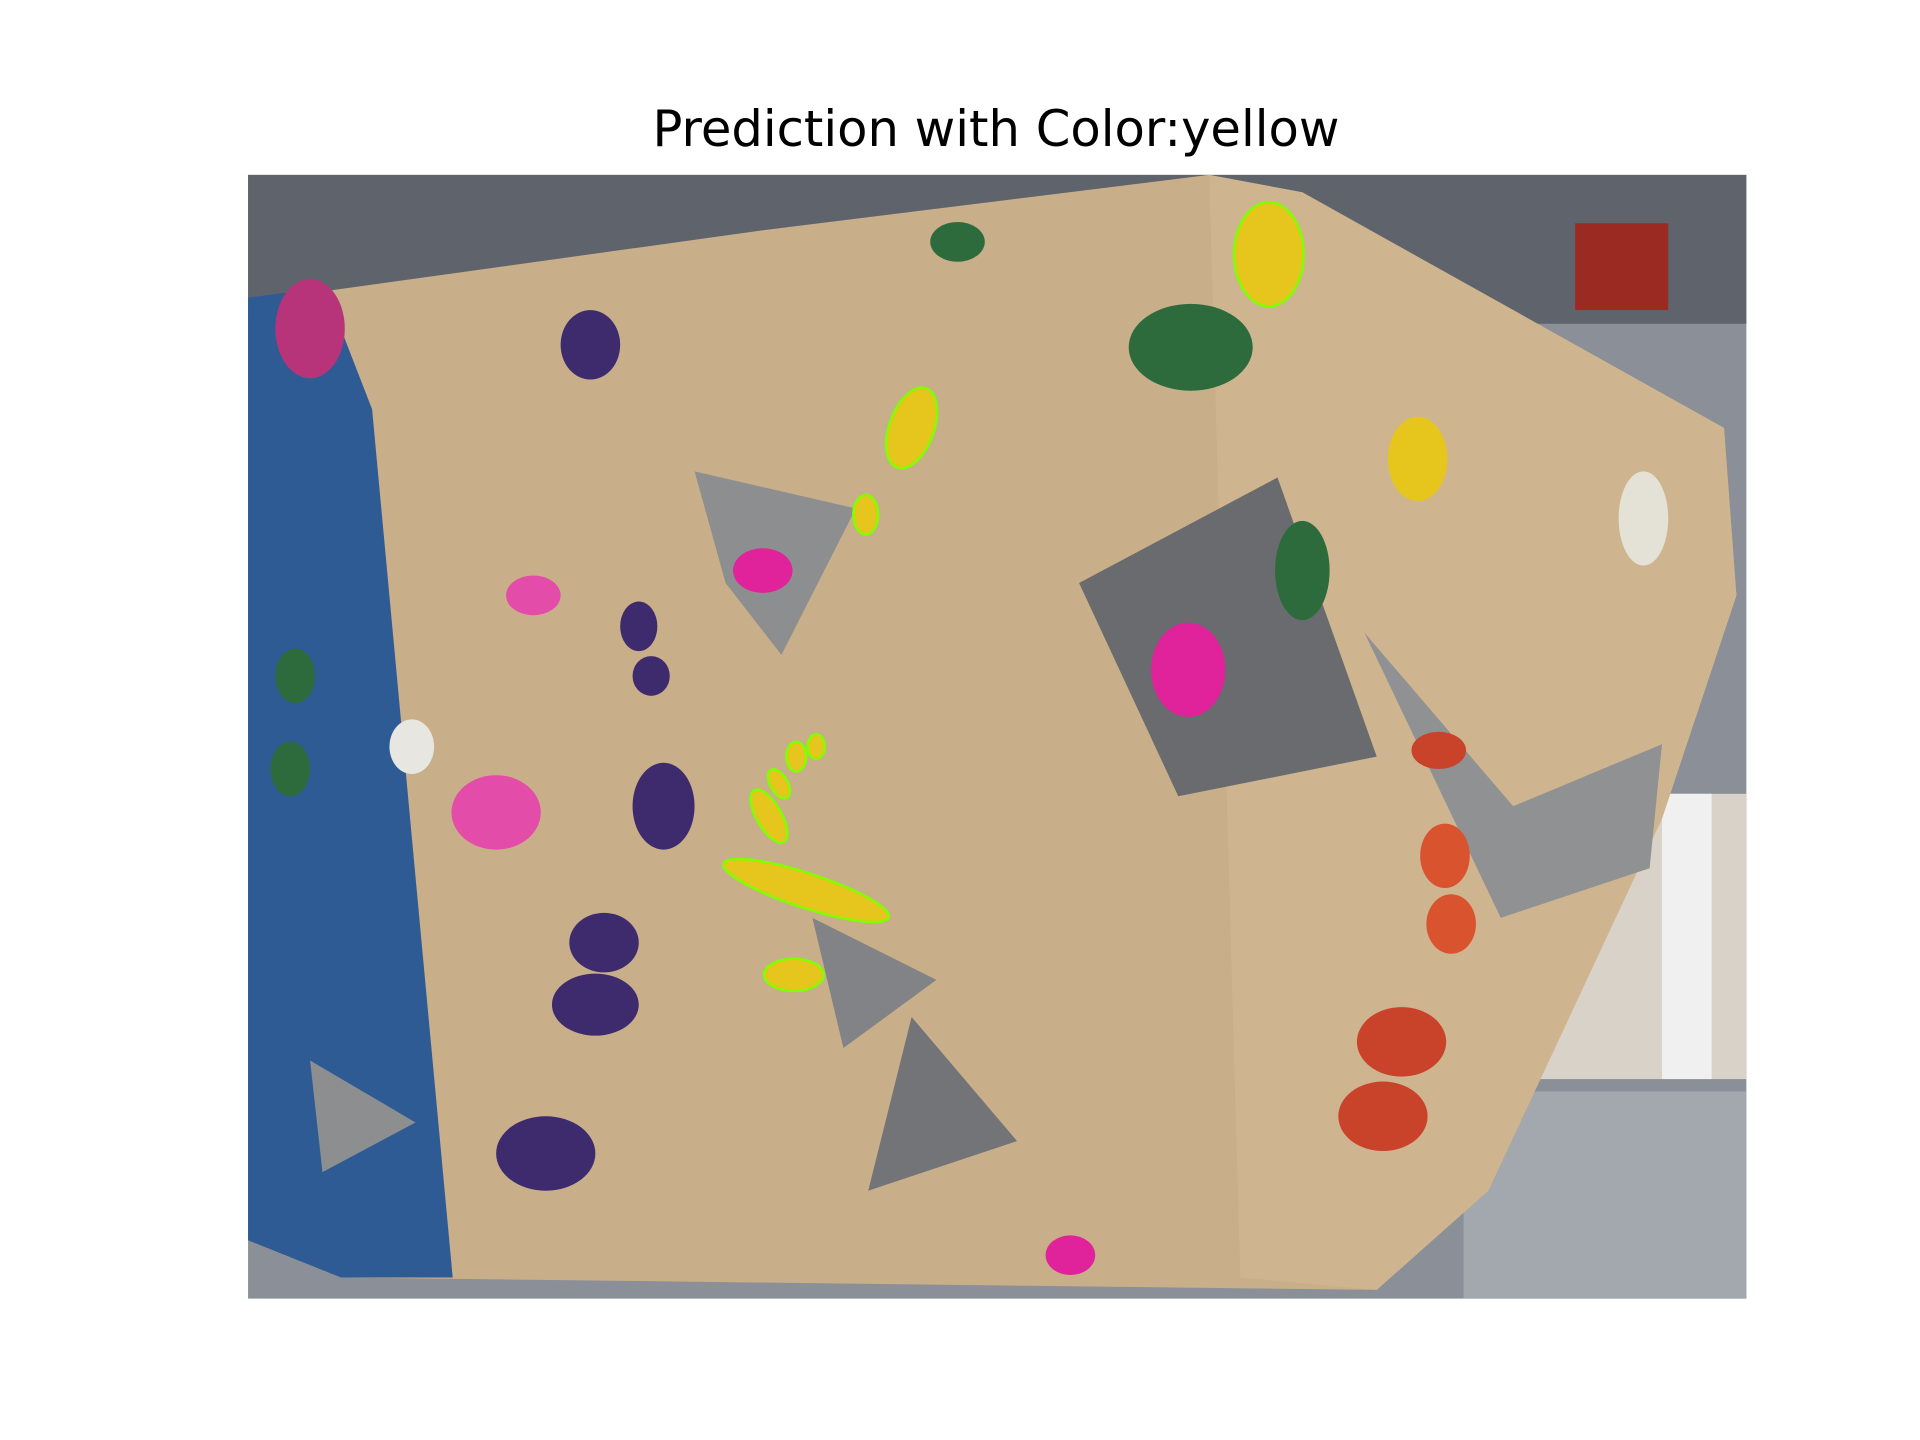 This screenshot has height=1440, width=1920. I want to click on pillar, so click(1687, 936).